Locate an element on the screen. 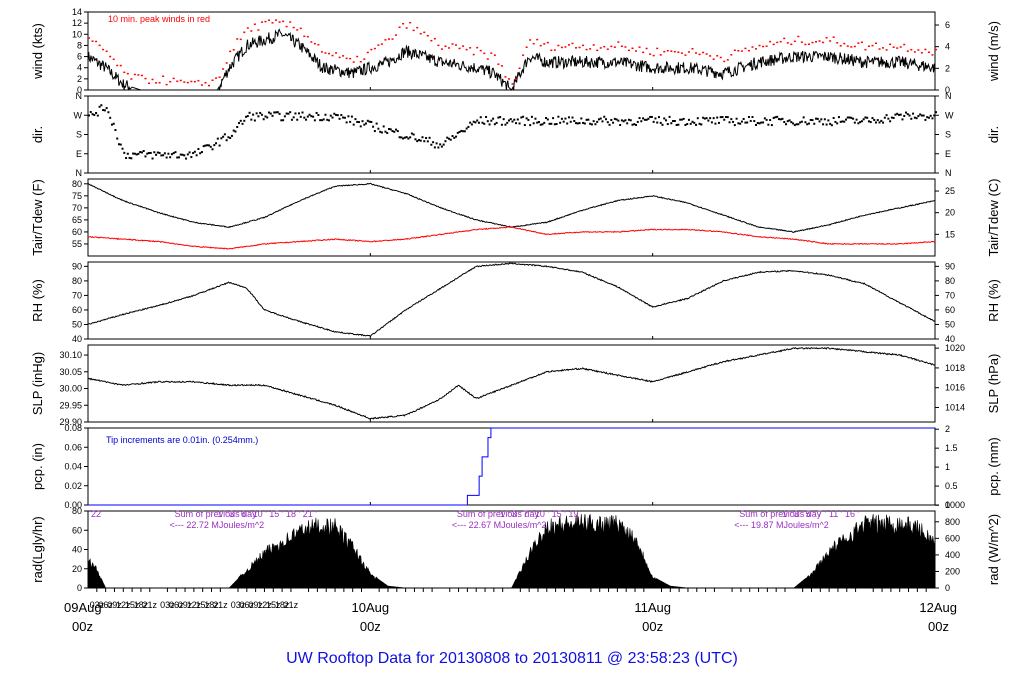 The height and width of the screenshot is (700, 1024). x-day-hour-label: 00z is located at coordinates (938, 626).